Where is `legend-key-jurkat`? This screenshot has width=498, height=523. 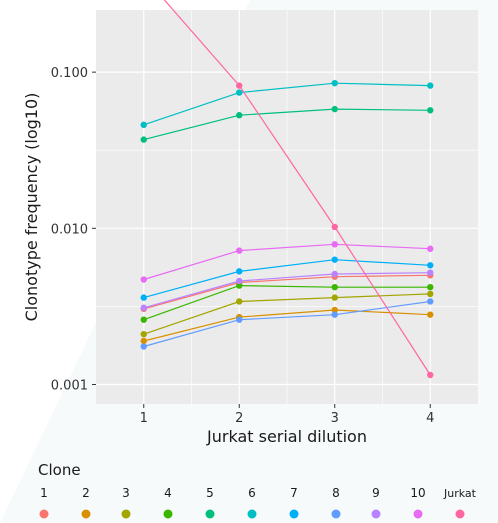 legend-key-jurkat is located at coordinates (460, 514).